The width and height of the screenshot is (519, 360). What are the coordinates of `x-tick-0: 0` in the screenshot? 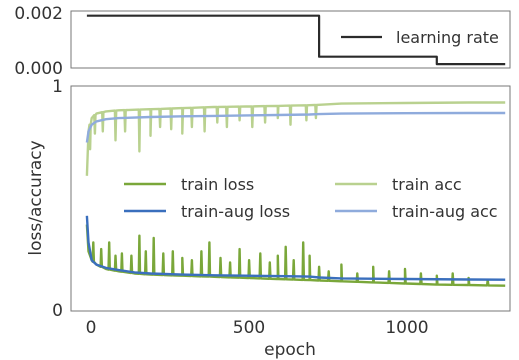 It's located at (91, 328).